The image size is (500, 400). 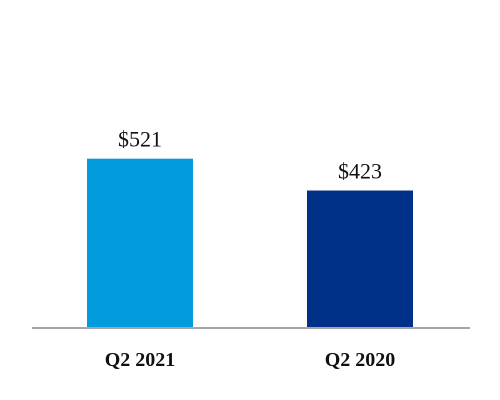 I want to click on data-label-q2-2020: $423, so click(x=360, y=171).